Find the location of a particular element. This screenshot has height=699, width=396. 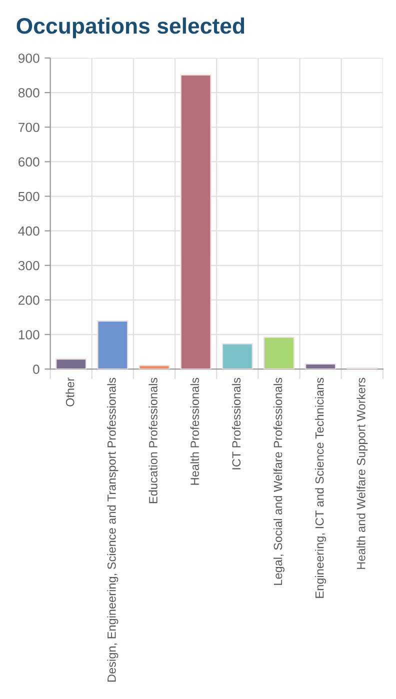

chart-title: Occupations selected is located at coordinates (130, 27).